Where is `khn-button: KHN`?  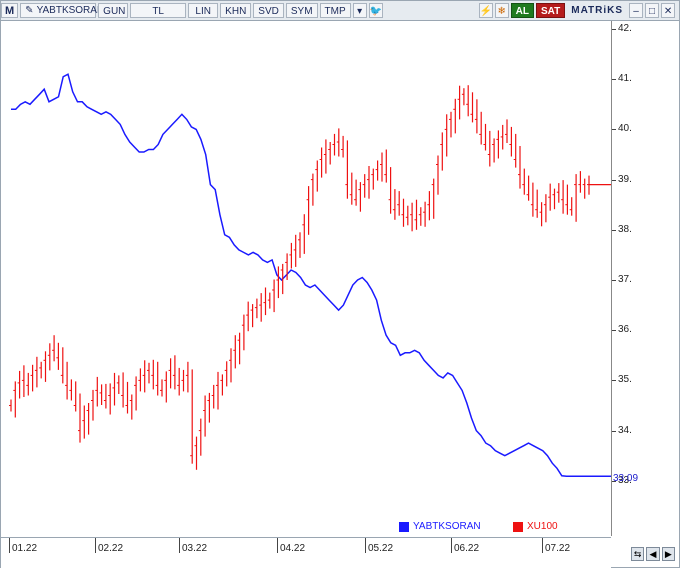
khn-button: KHN is located at coordinates (236, 10).